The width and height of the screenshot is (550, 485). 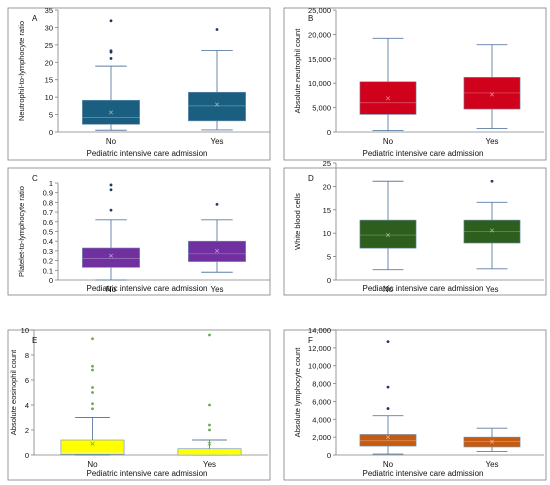 I want to click on y-tick-label: 5,000, so click(x=321, y=108).